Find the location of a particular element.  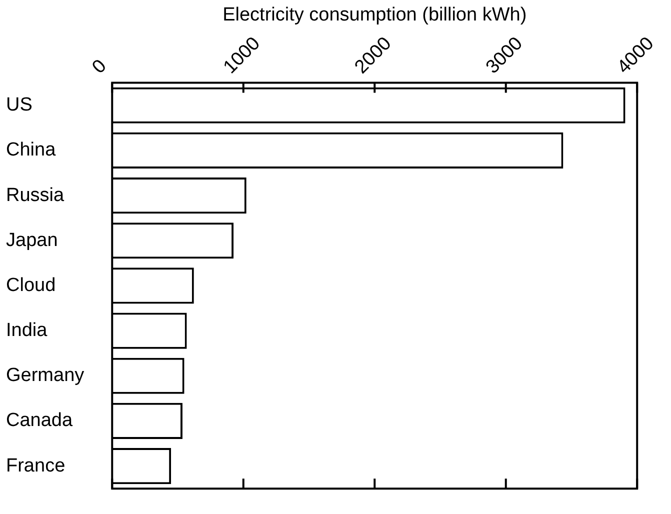

y-tick-label: Japan is located at coordinates (32, 240).